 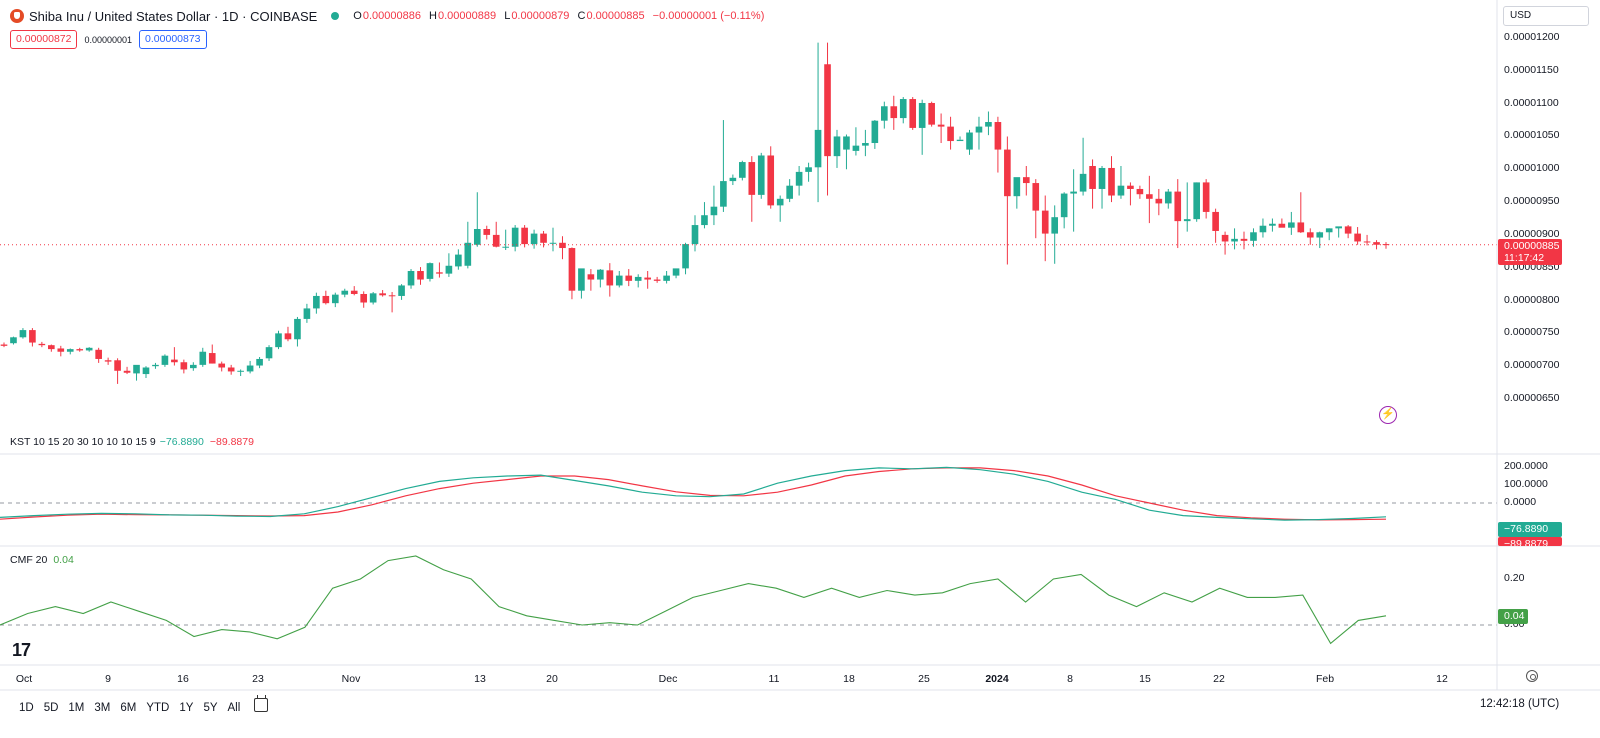 What do you see at coordinates (849, 679) in the screenshot?
I see `time-tick-label: 18` at bounding box center [849, 679].